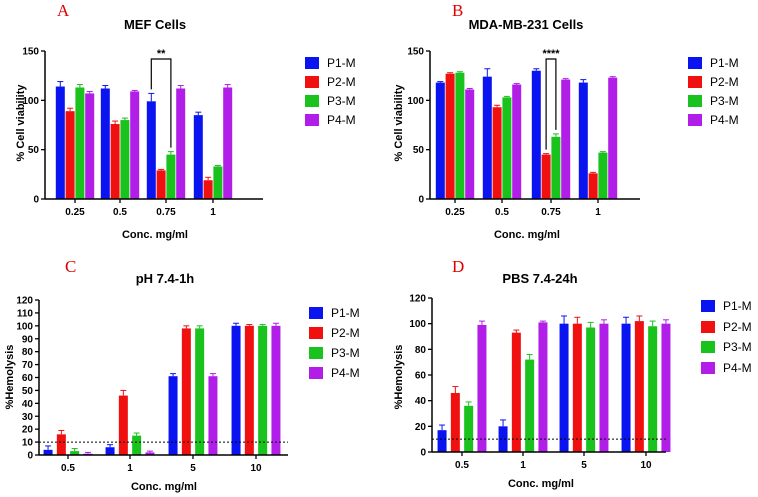 The width and height of the screenshot is (758, 497). What do you see at coordinates (523, 465) in the screenshot?
I see `panel-d-xtick-label-1: 1` at bounding box center [523, 465].